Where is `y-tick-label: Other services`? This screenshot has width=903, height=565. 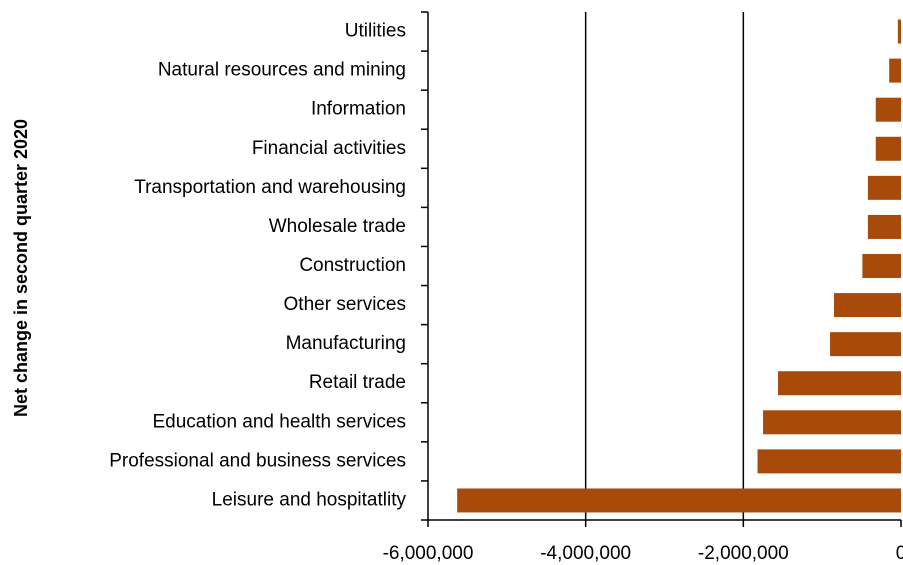
y-tick-label: Other services is located at coordinates (345, 304).